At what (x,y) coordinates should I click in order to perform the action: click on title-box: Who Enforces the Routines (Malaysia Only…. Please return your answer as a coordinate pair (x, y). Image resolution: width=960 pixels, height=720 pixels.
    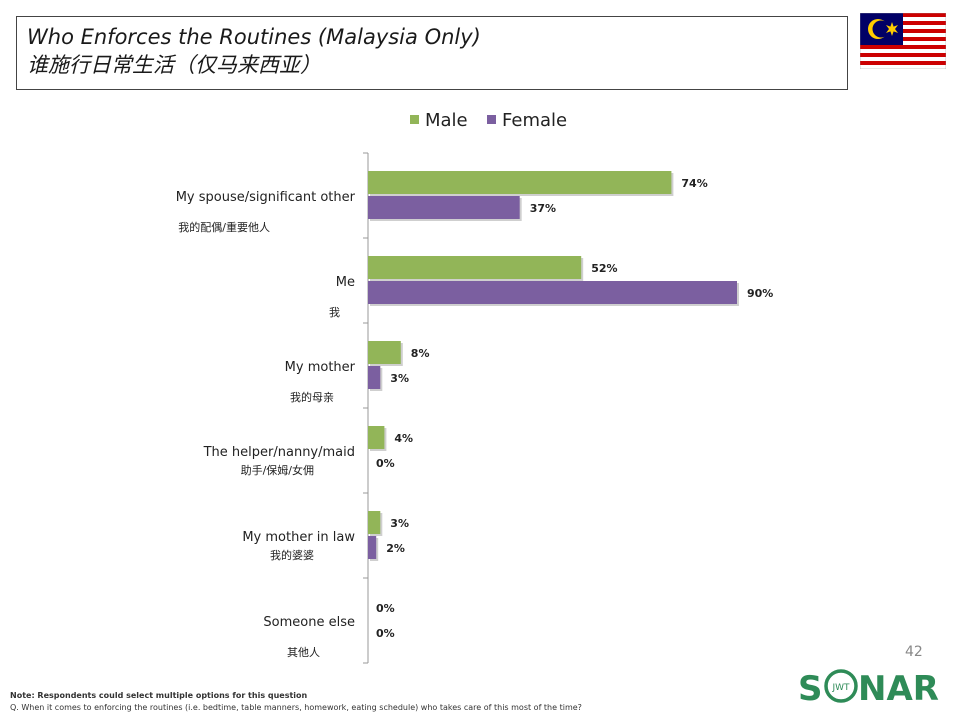
    Looking at the image, I should click on (432, 53).